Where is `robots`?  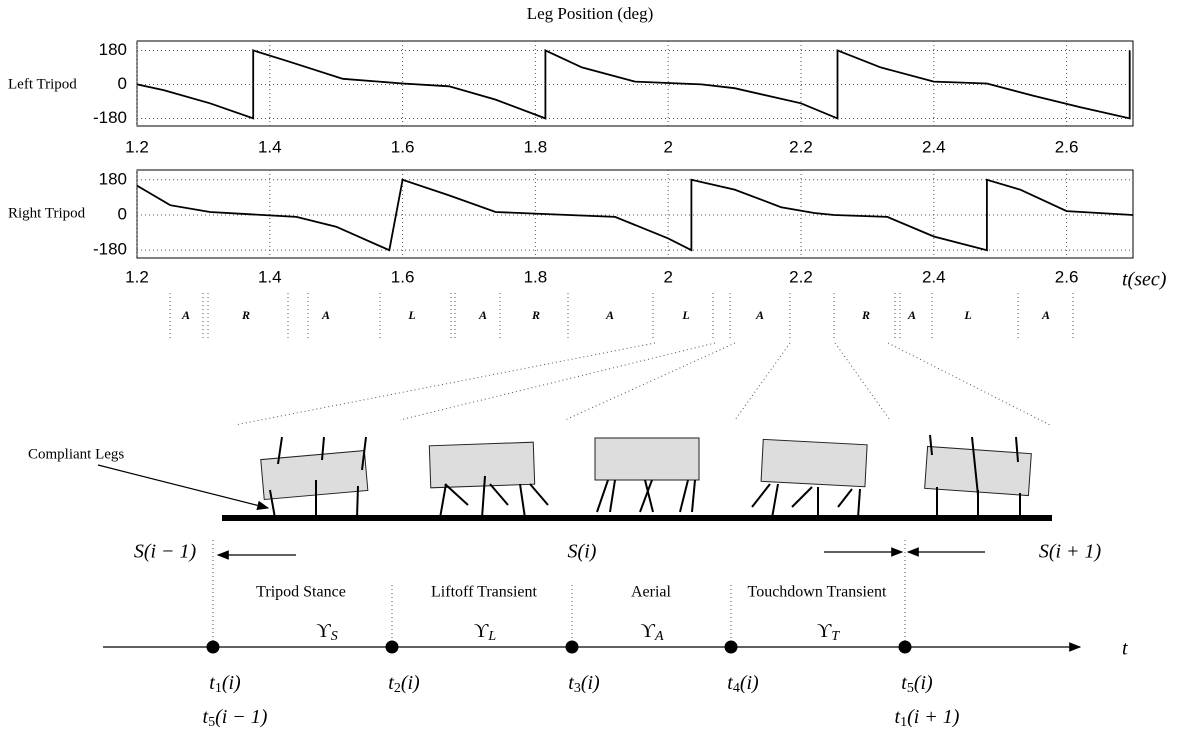 robots is located at coordinates (646, 476).